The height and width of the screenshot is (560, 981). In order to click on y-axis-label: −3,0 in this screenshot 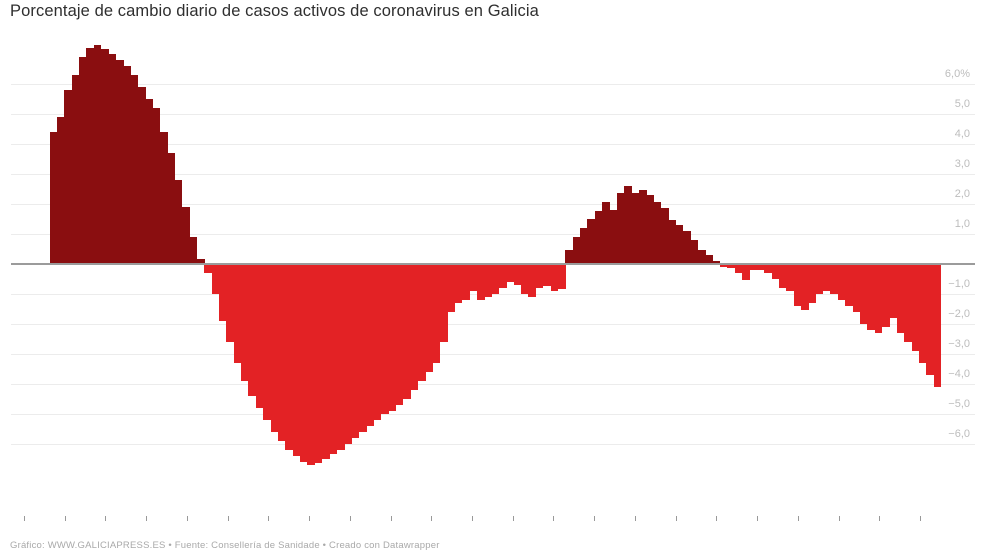, I will do `click(959, 344)`.